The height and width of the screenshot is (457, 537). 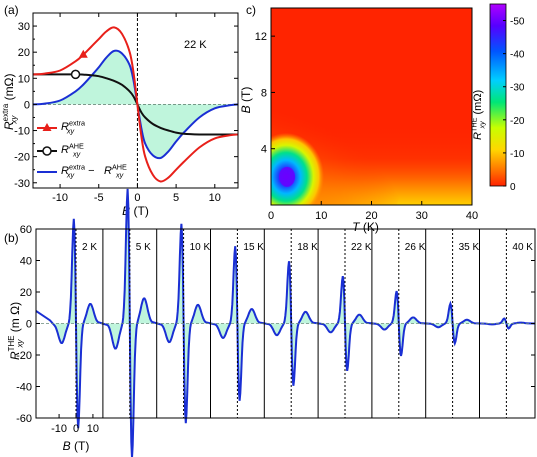 I want to click on y-axis-label-sup: extra, so click(x=5, y=112).